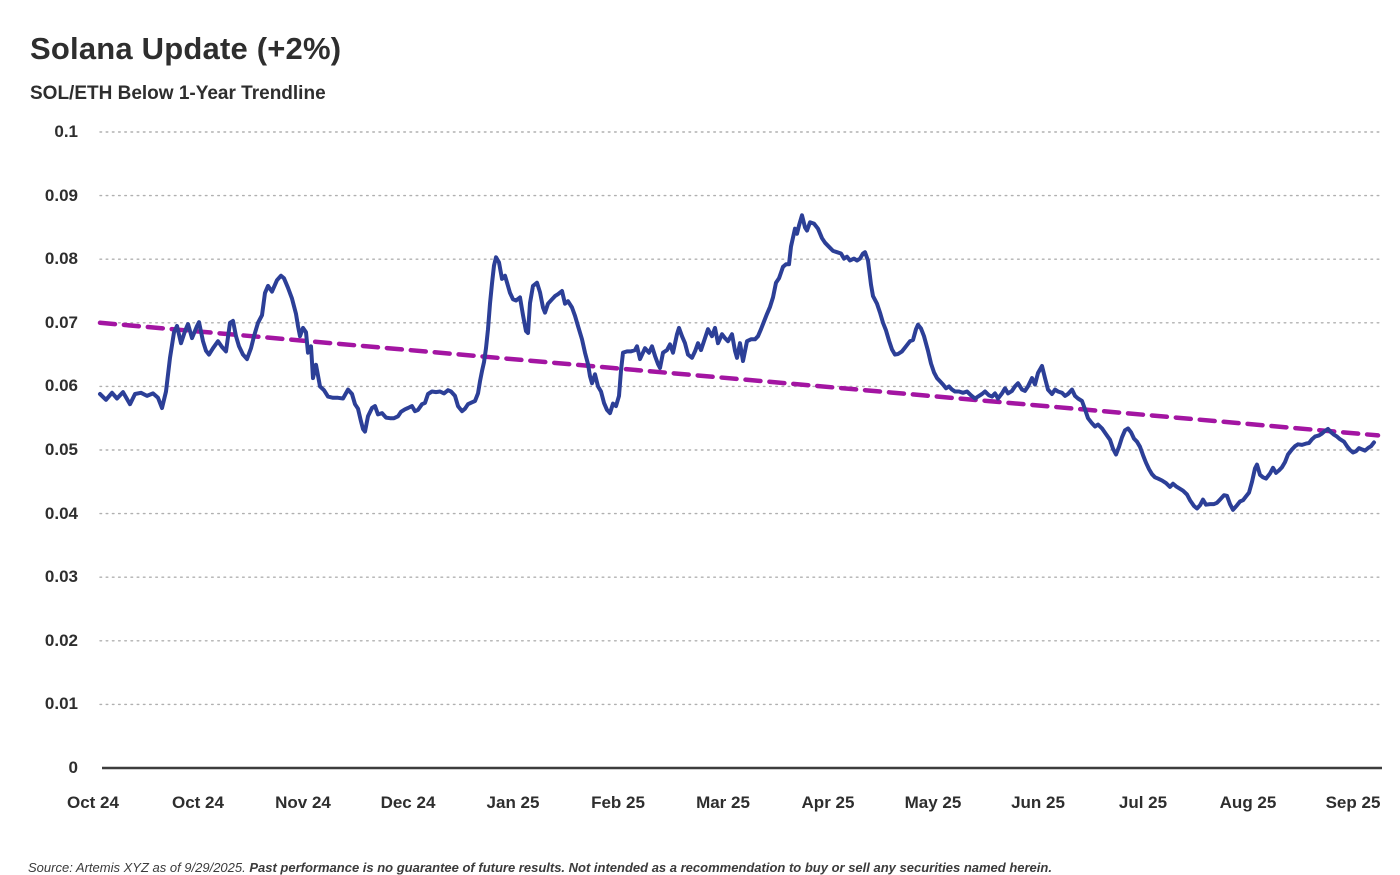  I want to click on y-axis-label: 0.08, so click(61, 259).